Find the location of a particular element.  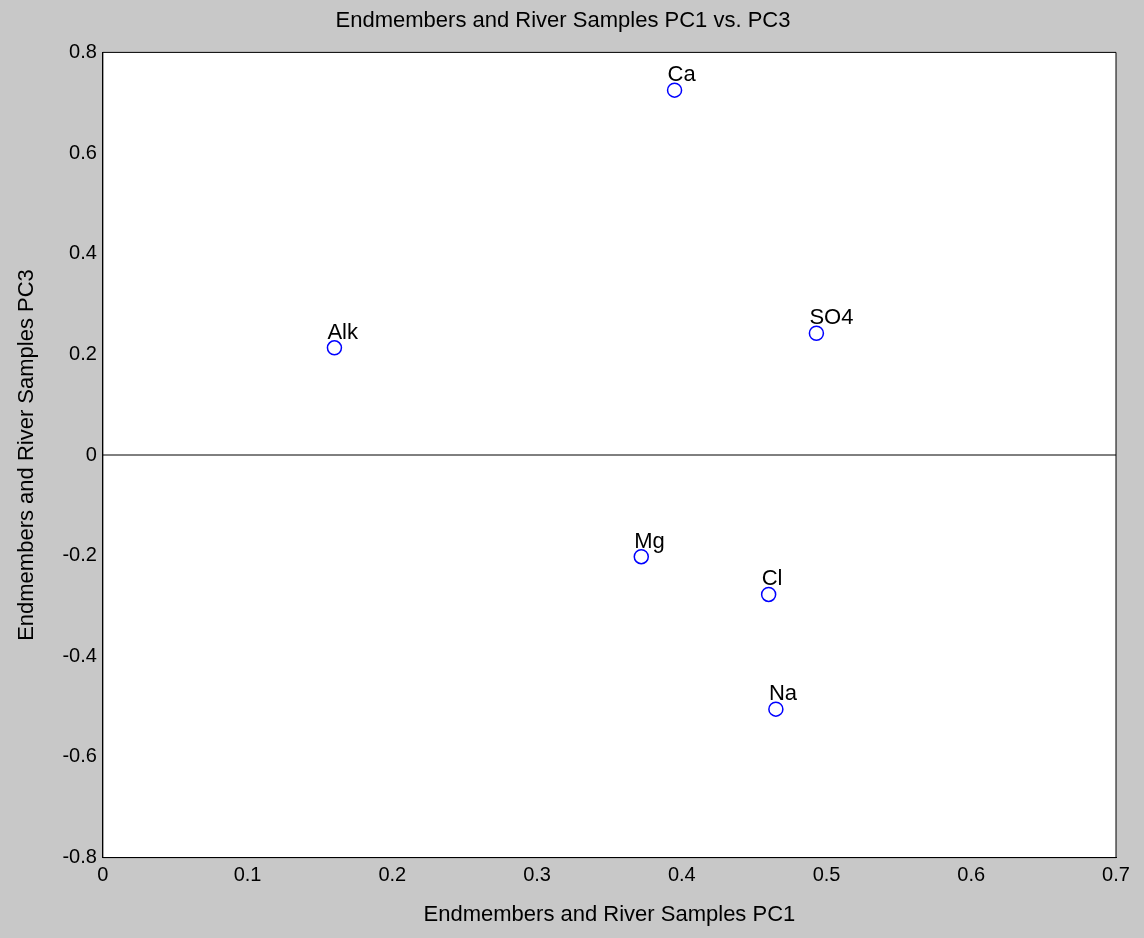

y-tick-label: 0.8 is located at coordinates (83, 50).